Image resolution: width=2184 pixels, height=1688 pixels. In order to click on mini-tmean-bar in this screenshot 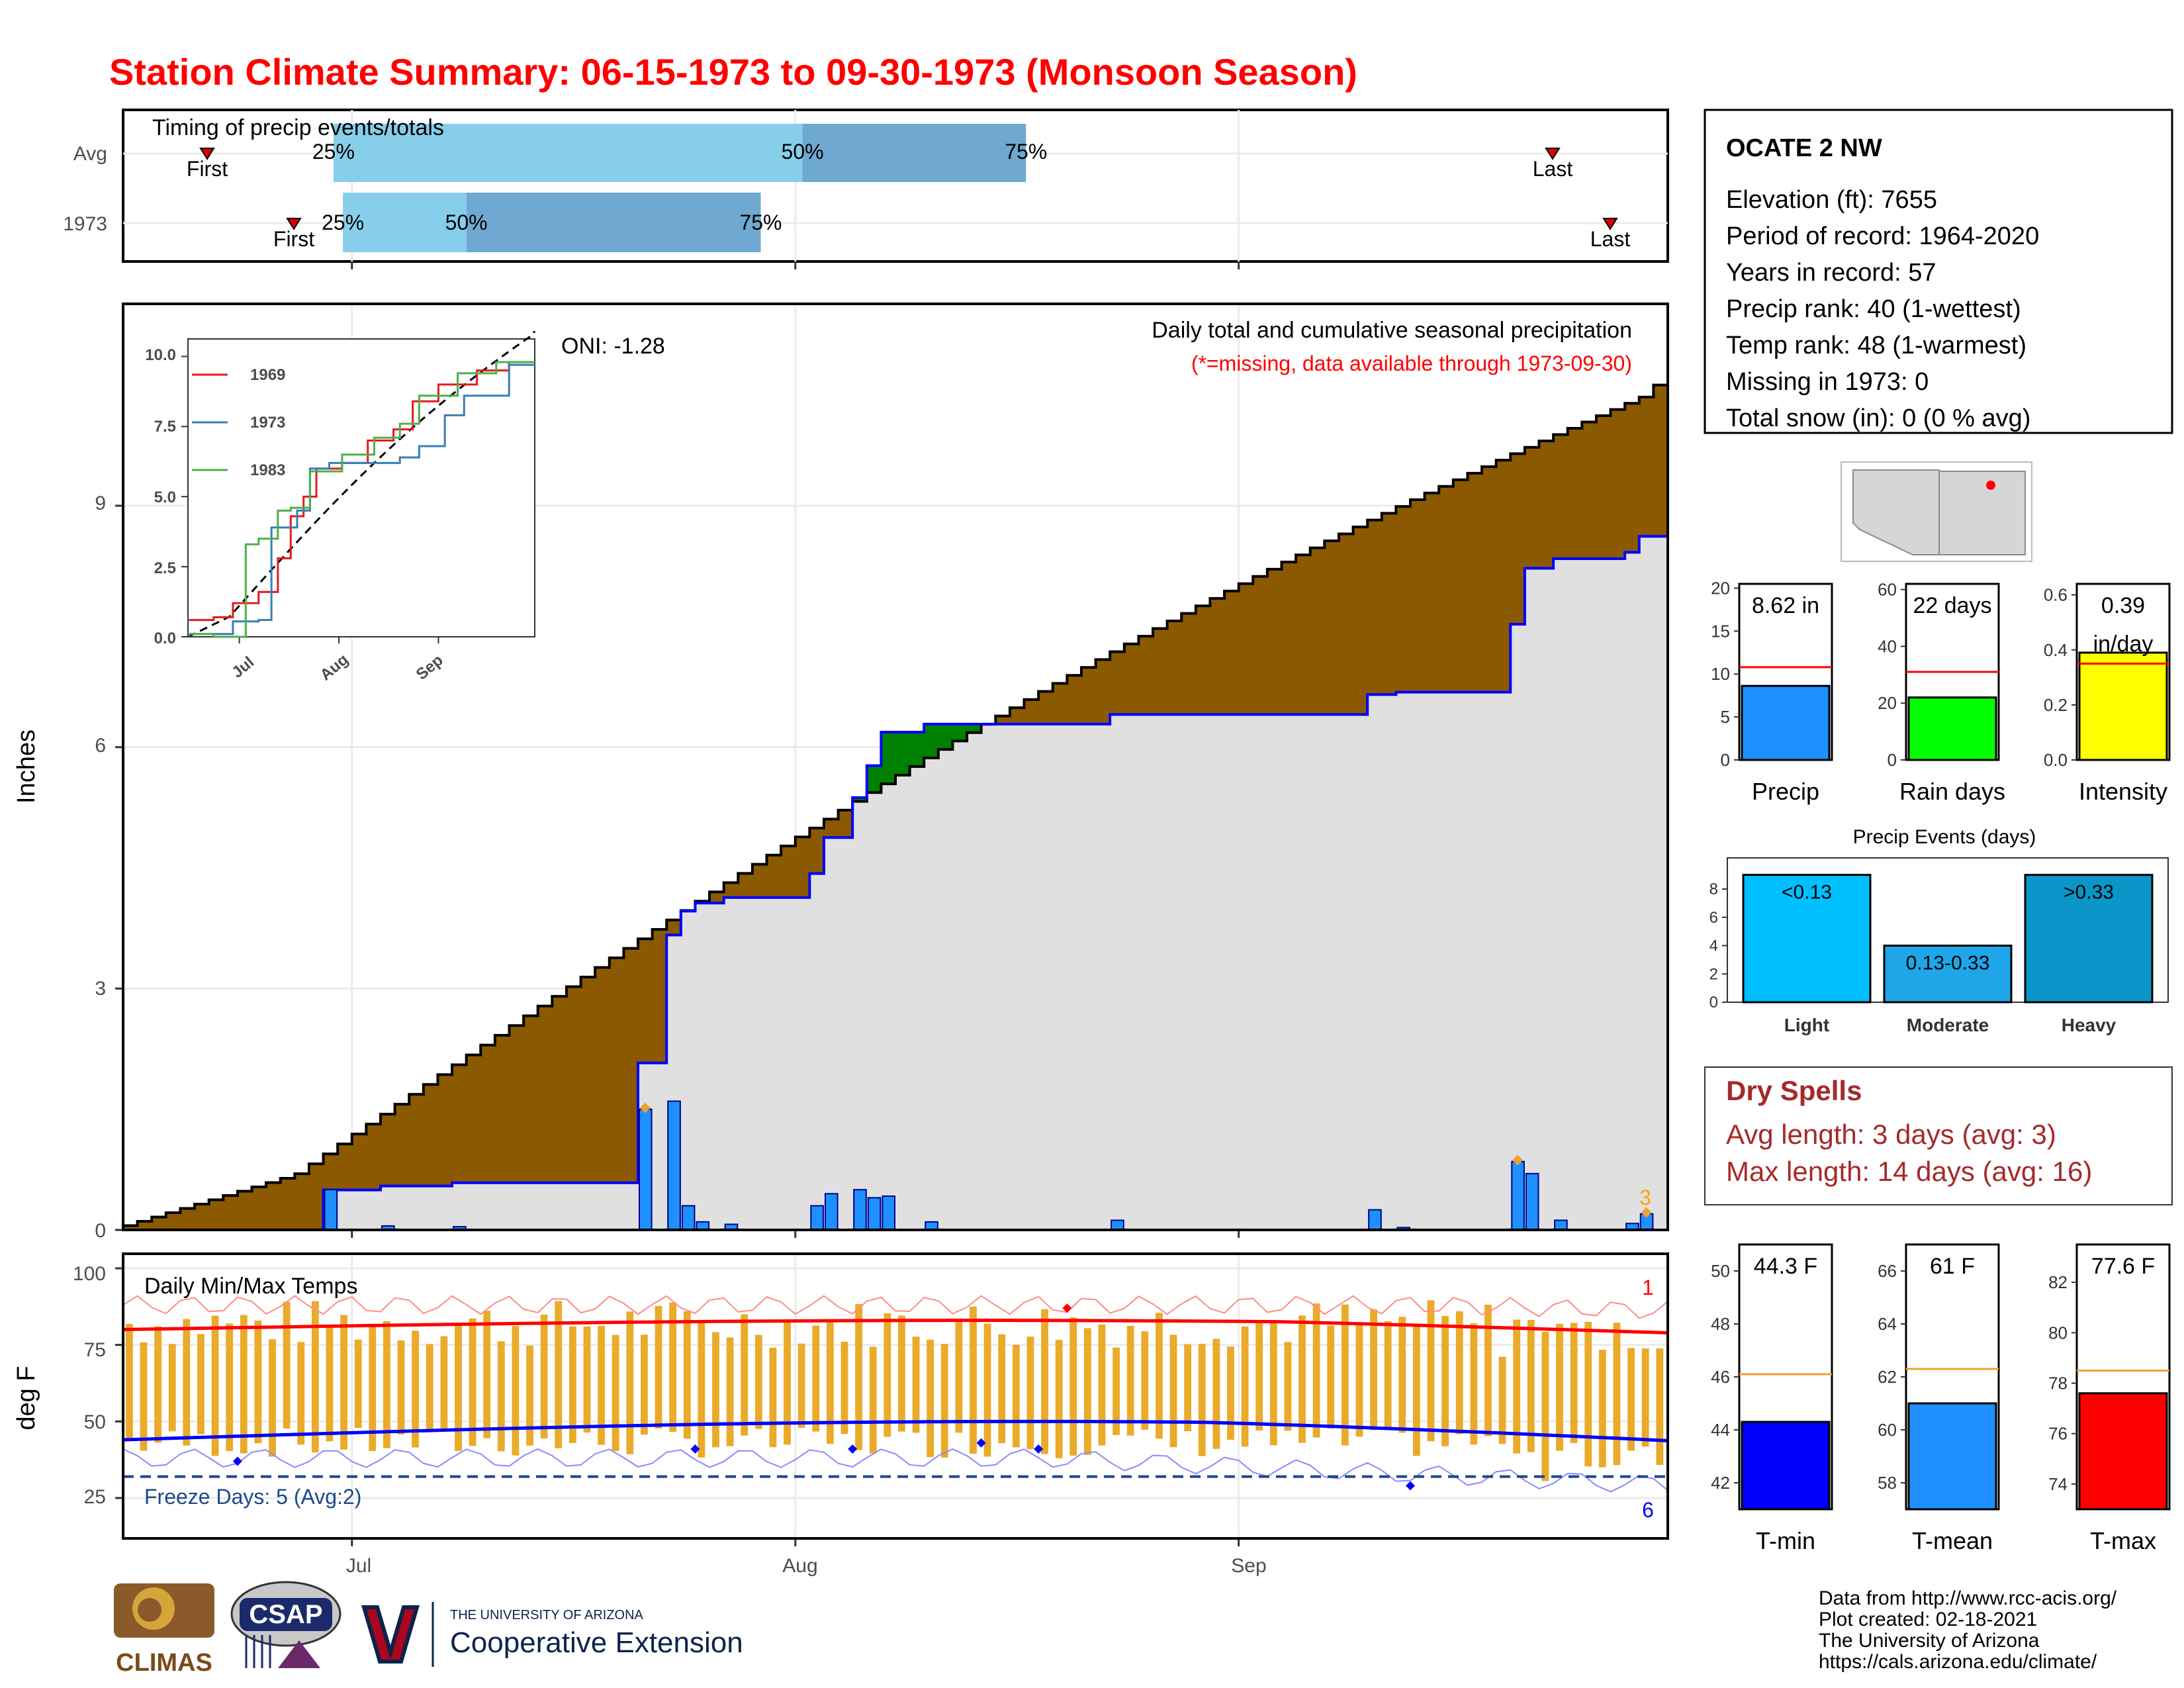, I will do `click(1952, 1456)`.